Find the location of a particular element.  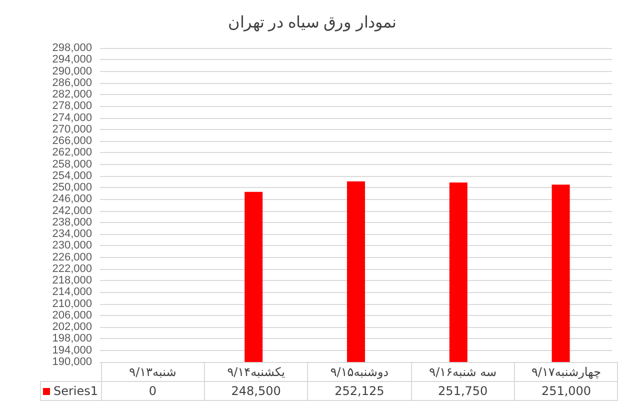

legend-label: Series1 is located at coordinates (70, 391).